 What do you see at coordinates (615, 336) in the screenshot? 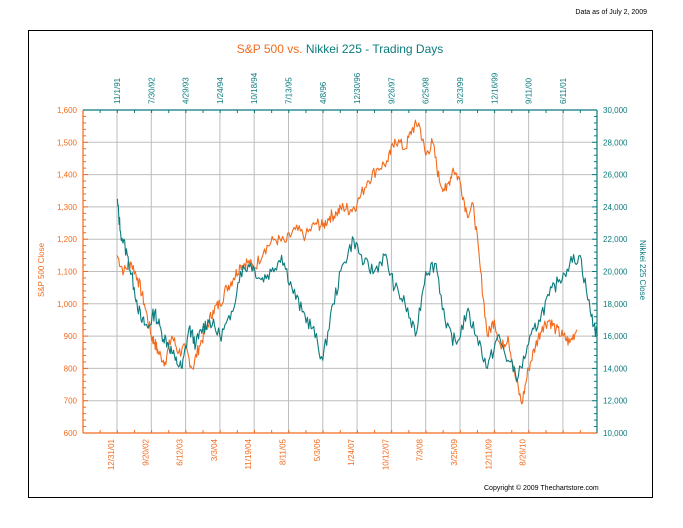
I see `right-tick-label: 16,000` at bounding box center [615, 336].